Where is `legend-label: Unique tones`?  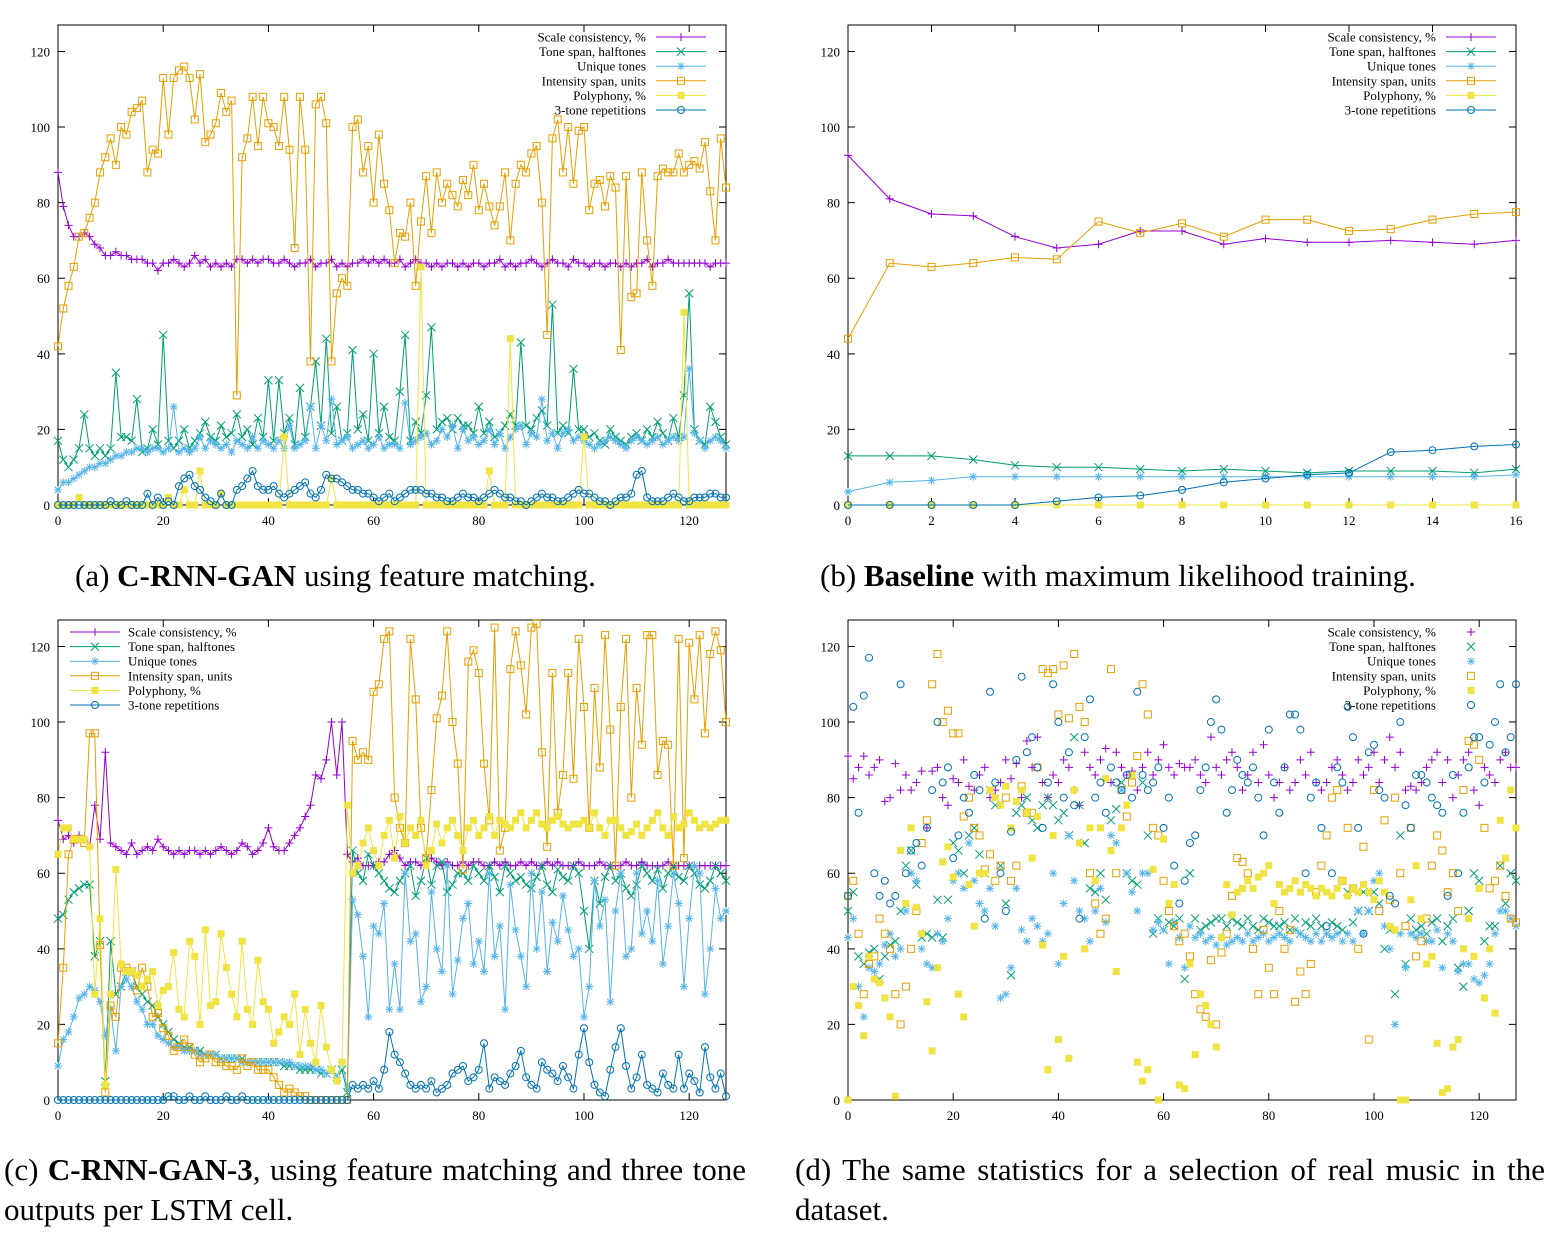 legend-label: Unique tones is located at coordinates (1401, 661).